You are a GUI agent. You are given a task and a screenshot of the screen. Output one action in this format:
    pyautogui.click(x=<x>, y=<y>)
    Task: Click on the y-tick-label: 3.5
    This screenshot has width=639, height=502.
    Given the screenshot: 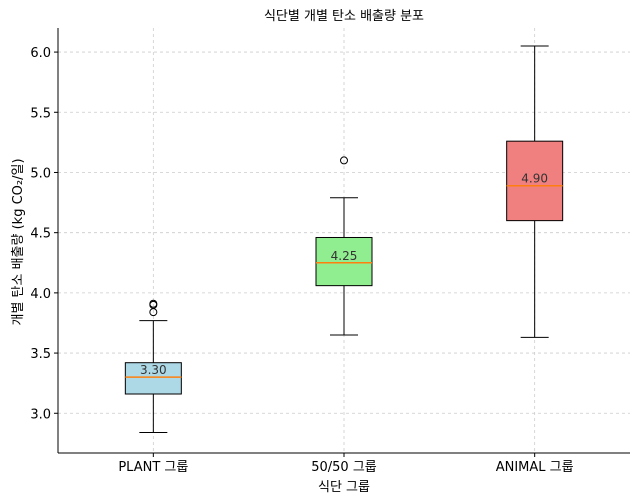 What is the action you would take?
    pyautogui.click(x=40, y=354)
    